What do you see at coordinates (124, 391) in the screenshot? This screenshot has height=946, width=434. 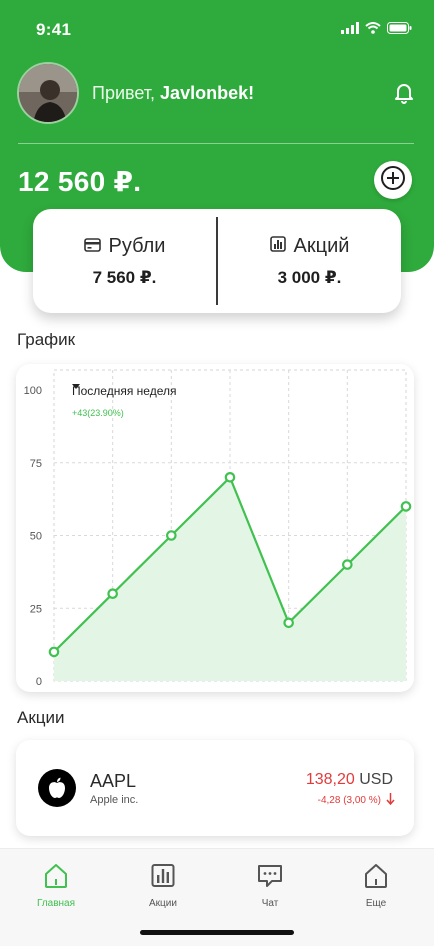 I see `range-label: Последняя неделя` at bounding box center [124, 391].